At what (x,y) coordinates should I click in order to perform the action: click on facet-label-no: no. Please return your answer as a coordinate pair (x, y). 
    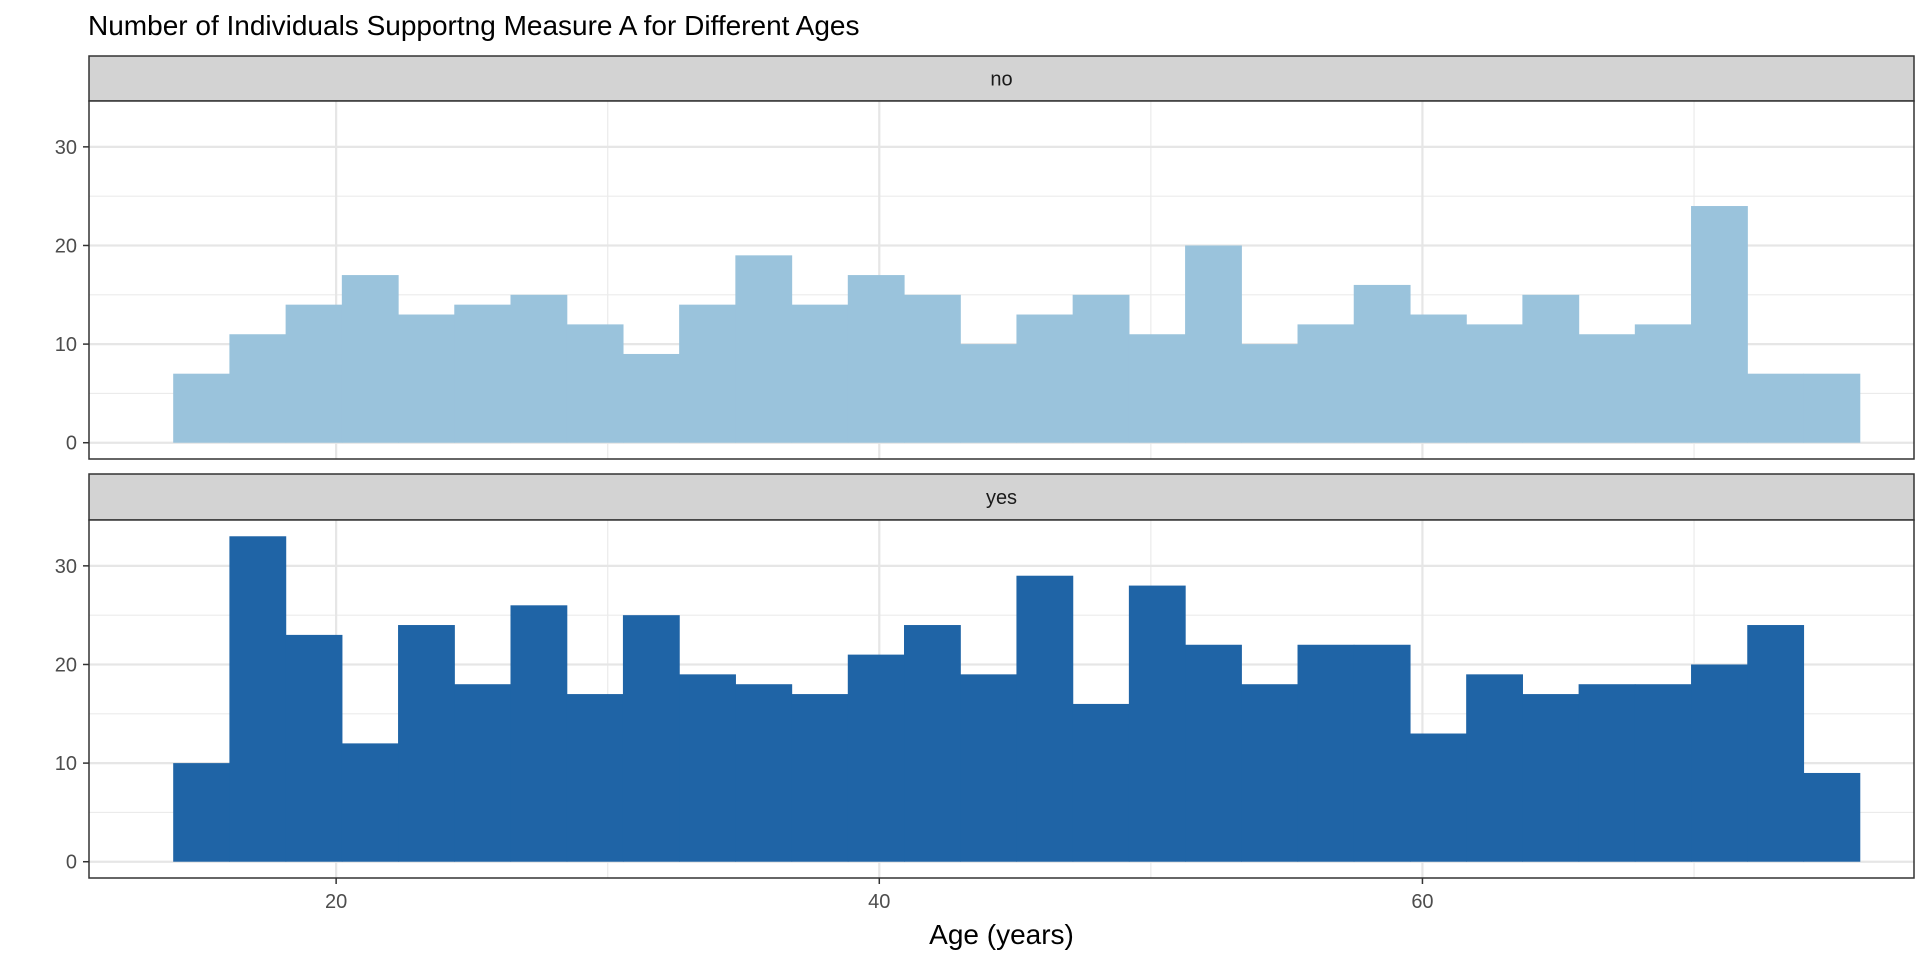
    Looking at the image, I should click on (1001, 80).